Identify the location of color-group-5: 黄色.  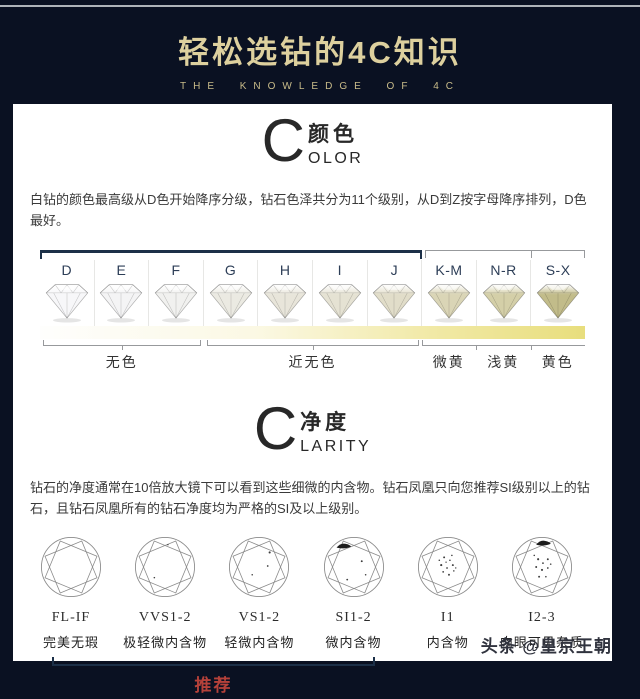
(557, 356).